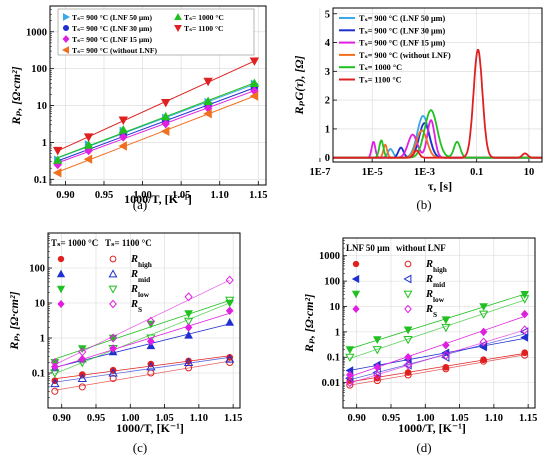 The image size is (550, 469). Describe the element at coordinates (476, 172) in the screenshot. I see `x-tick-label: 0.1` at that location.